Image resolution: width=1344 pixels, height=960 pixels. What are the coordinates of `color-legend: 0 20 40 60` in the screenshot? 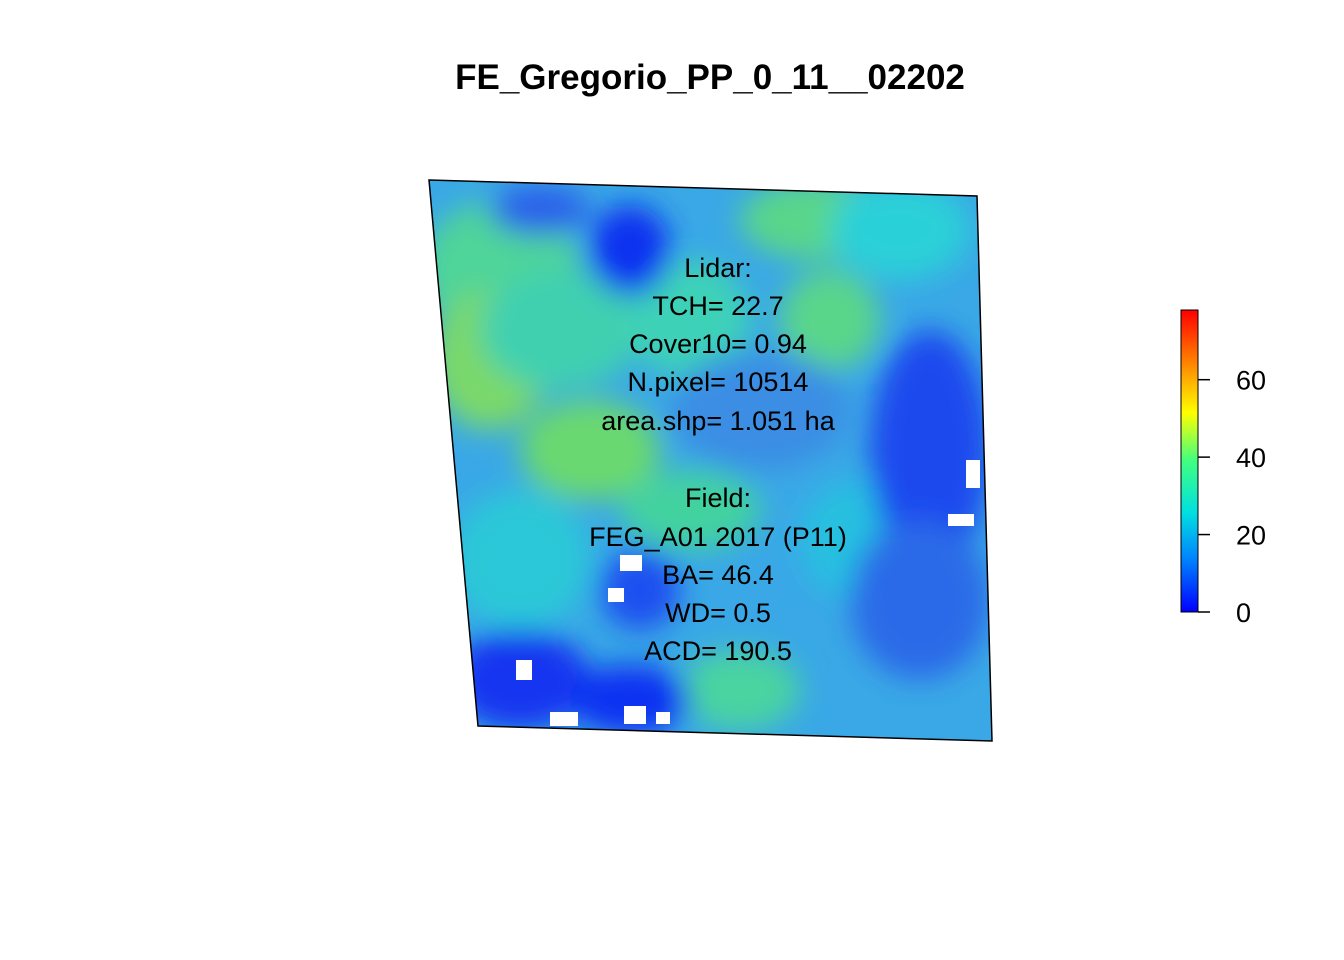 It's located at (1223, 468).